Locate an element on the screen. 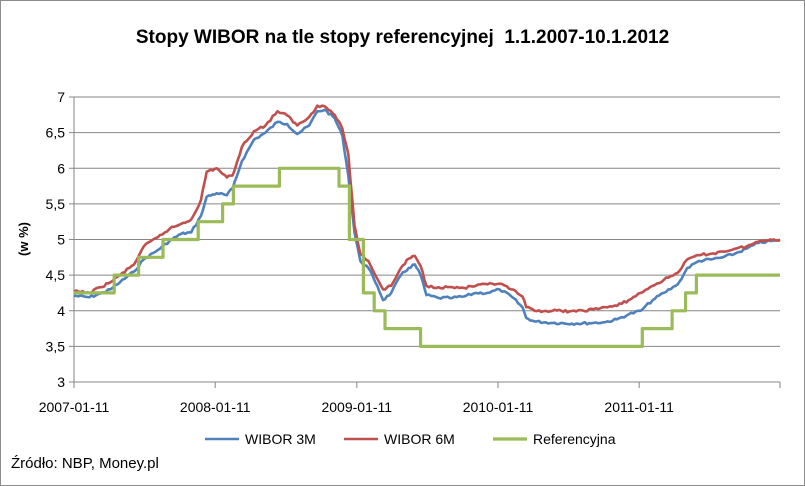 This screenshot has width=805, height=486. y-tick-label: 3,5 is located at coordinates (56, 346).